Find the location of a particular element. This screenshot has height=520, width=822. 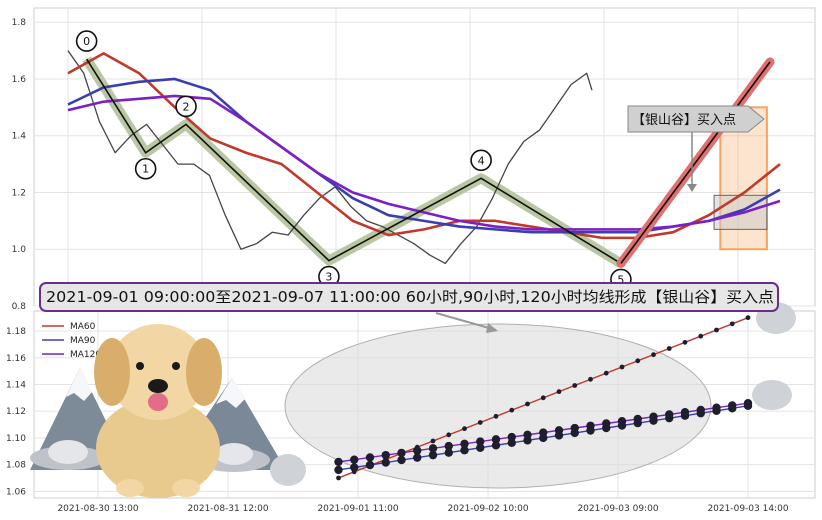

lower-y-tick-label: 1.10 is located at coordinates (16, 439).